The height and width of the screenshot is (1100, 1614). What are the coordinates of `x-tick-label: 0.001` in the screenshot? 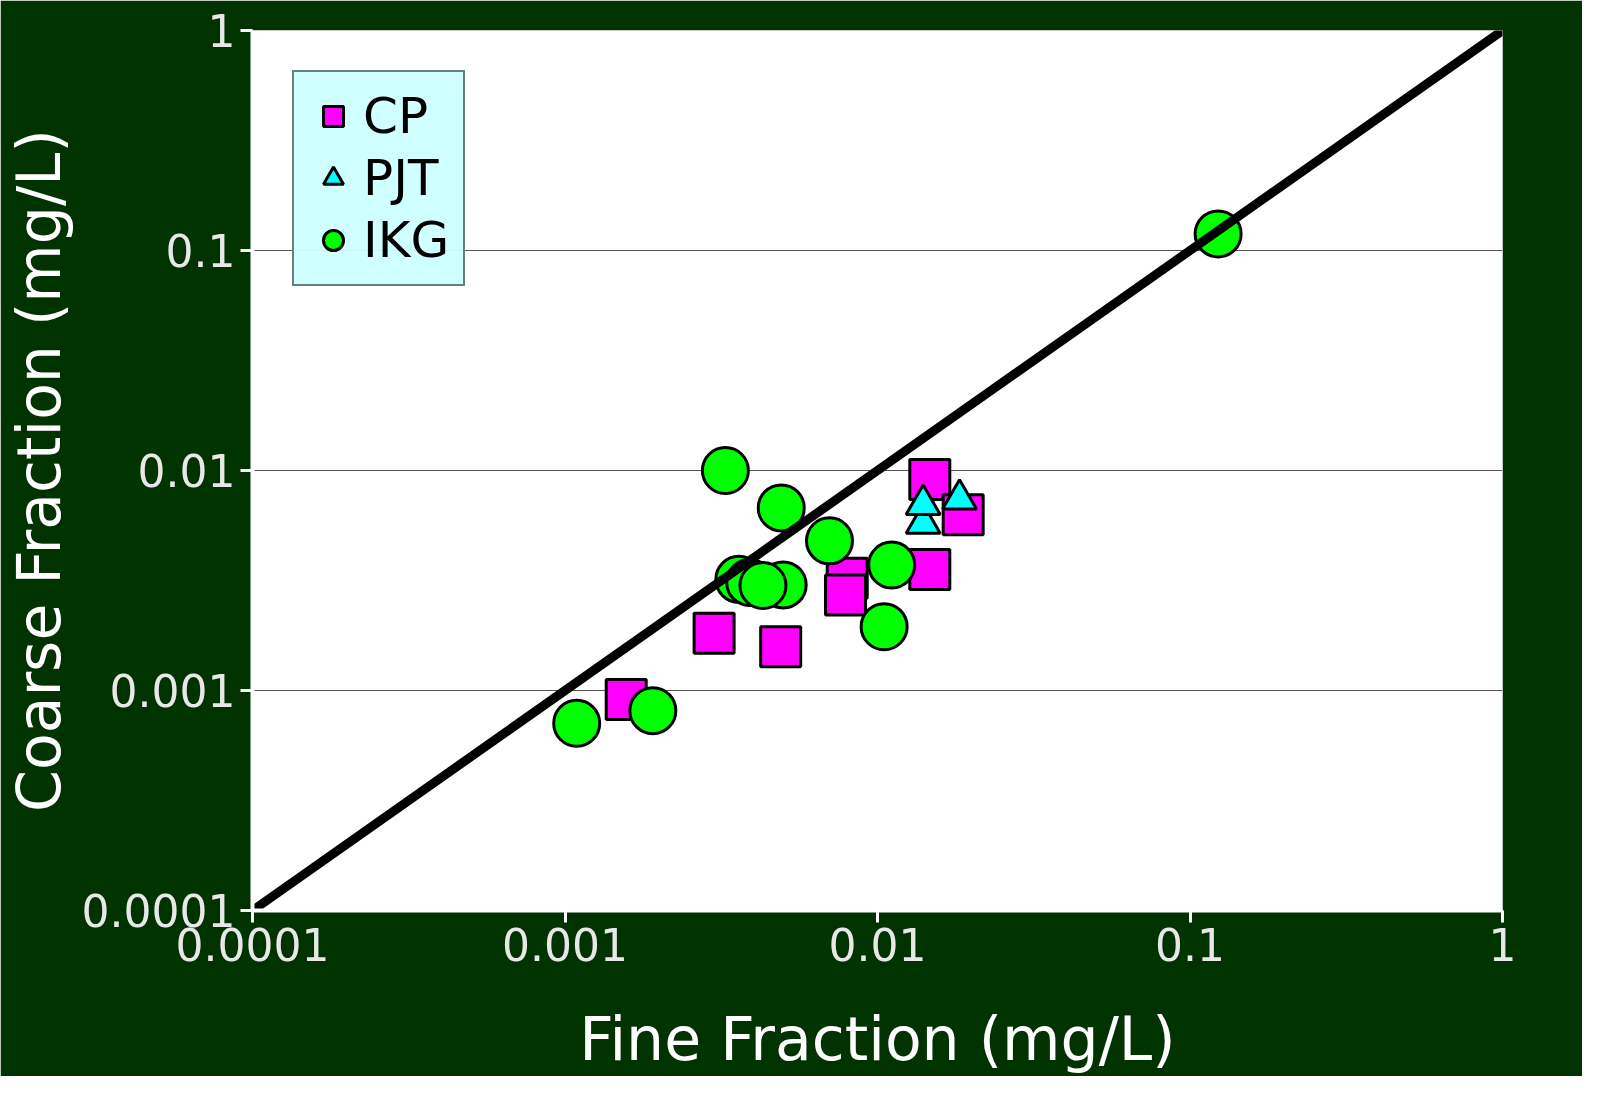 It's located at (565, 945).